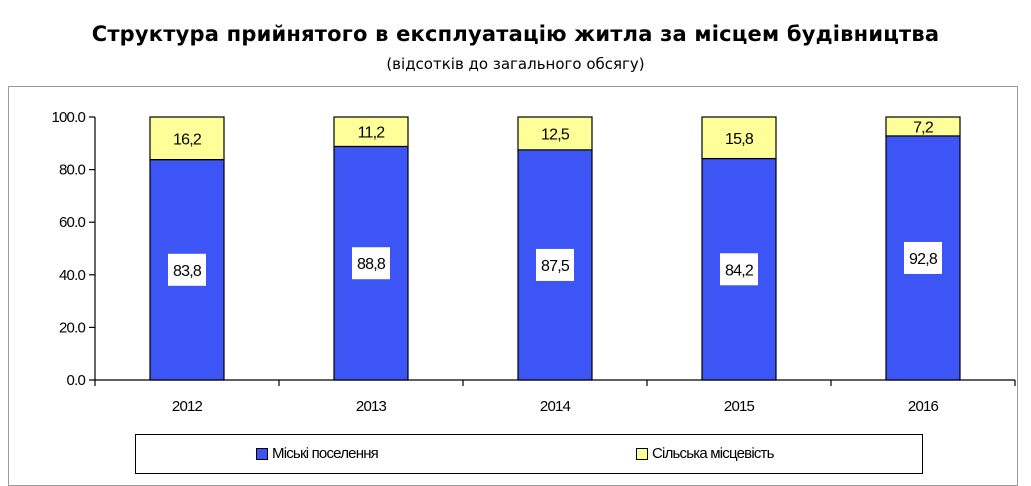 The image size is (1031, 486). What do you see at coordinates (76, 380) in the screenshot?
I see `y-tick-label: 0.0` at bounding box center [76, 380].